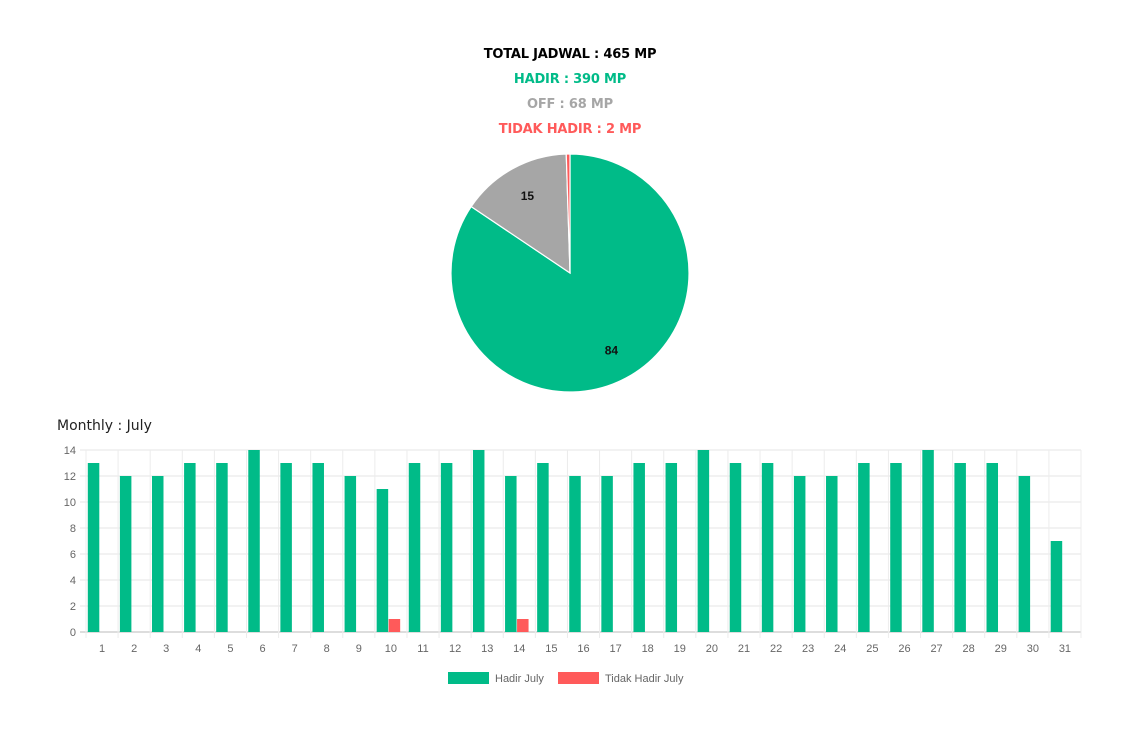  Describe the element at coordinates (872, 649) in the screenshot. I see `x-tick-label: 25` at that location.